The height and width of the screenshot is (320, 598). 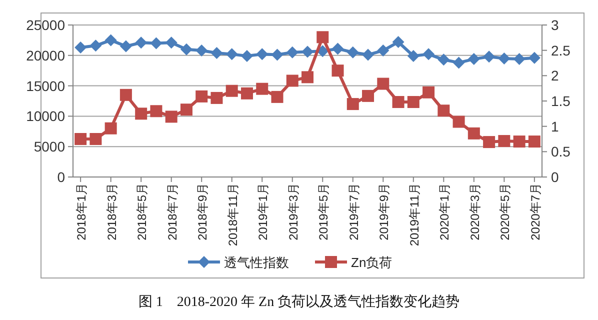 I want to click on x-tick-label: 2019年3月, so click(x=293, y=211).